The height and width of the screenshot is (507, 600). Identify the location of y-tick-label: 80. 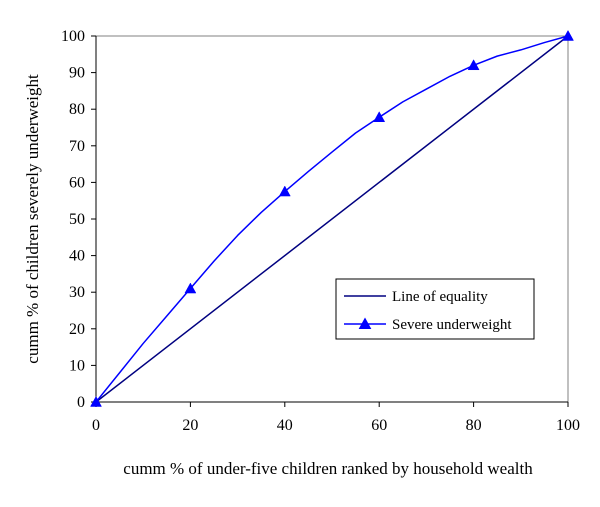
(77, 109).